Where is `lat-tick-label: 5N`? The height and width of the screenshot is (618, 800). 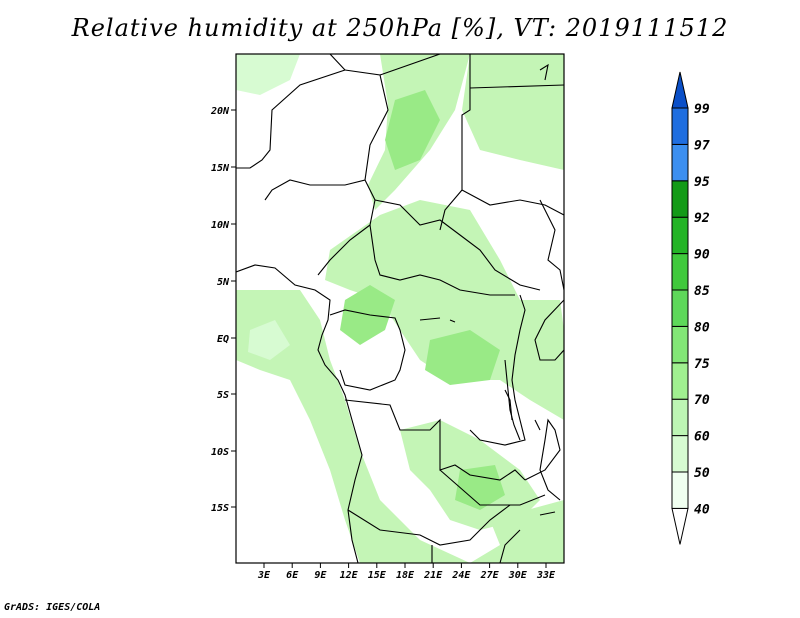
lat-tick-label: 5N is located at coordinates (223, 282).